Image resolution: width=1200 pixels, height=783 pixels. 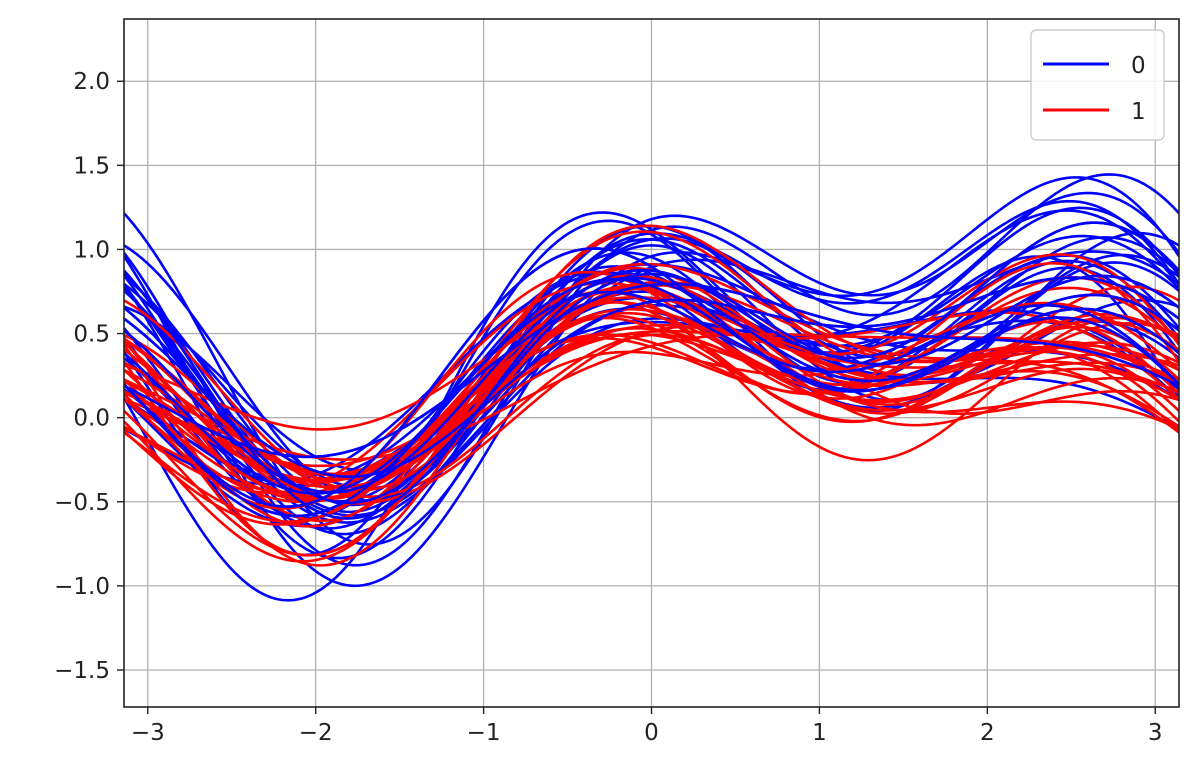 What do you see at coordinates (987, 733) in the screenshot?
I see `x-tick-label: 2` at bounding box center [987, 733].